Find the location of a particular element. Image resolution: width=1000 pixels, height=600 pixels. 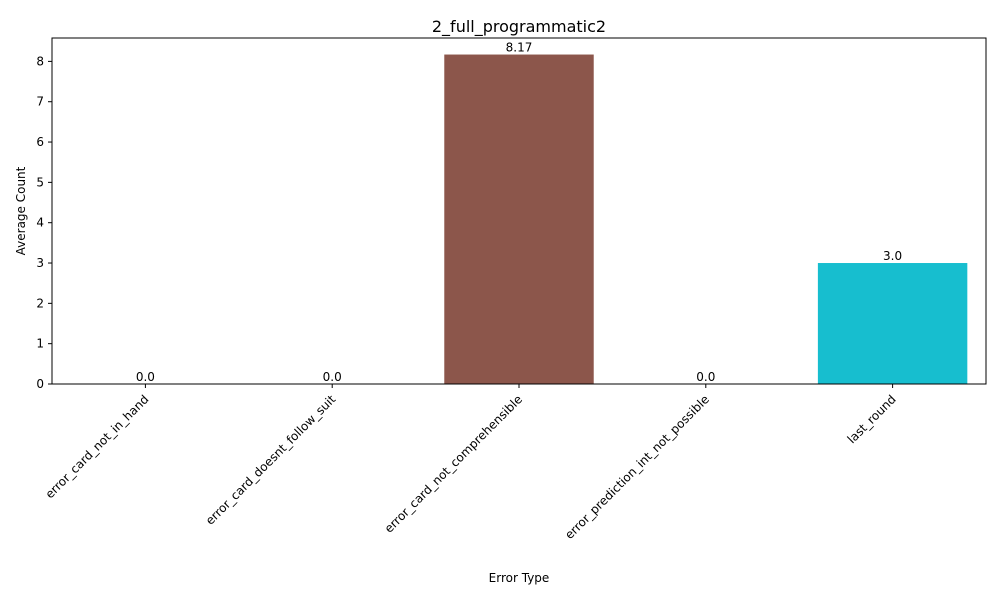

data-label: 8.17 is located at coordinates (519, 48).